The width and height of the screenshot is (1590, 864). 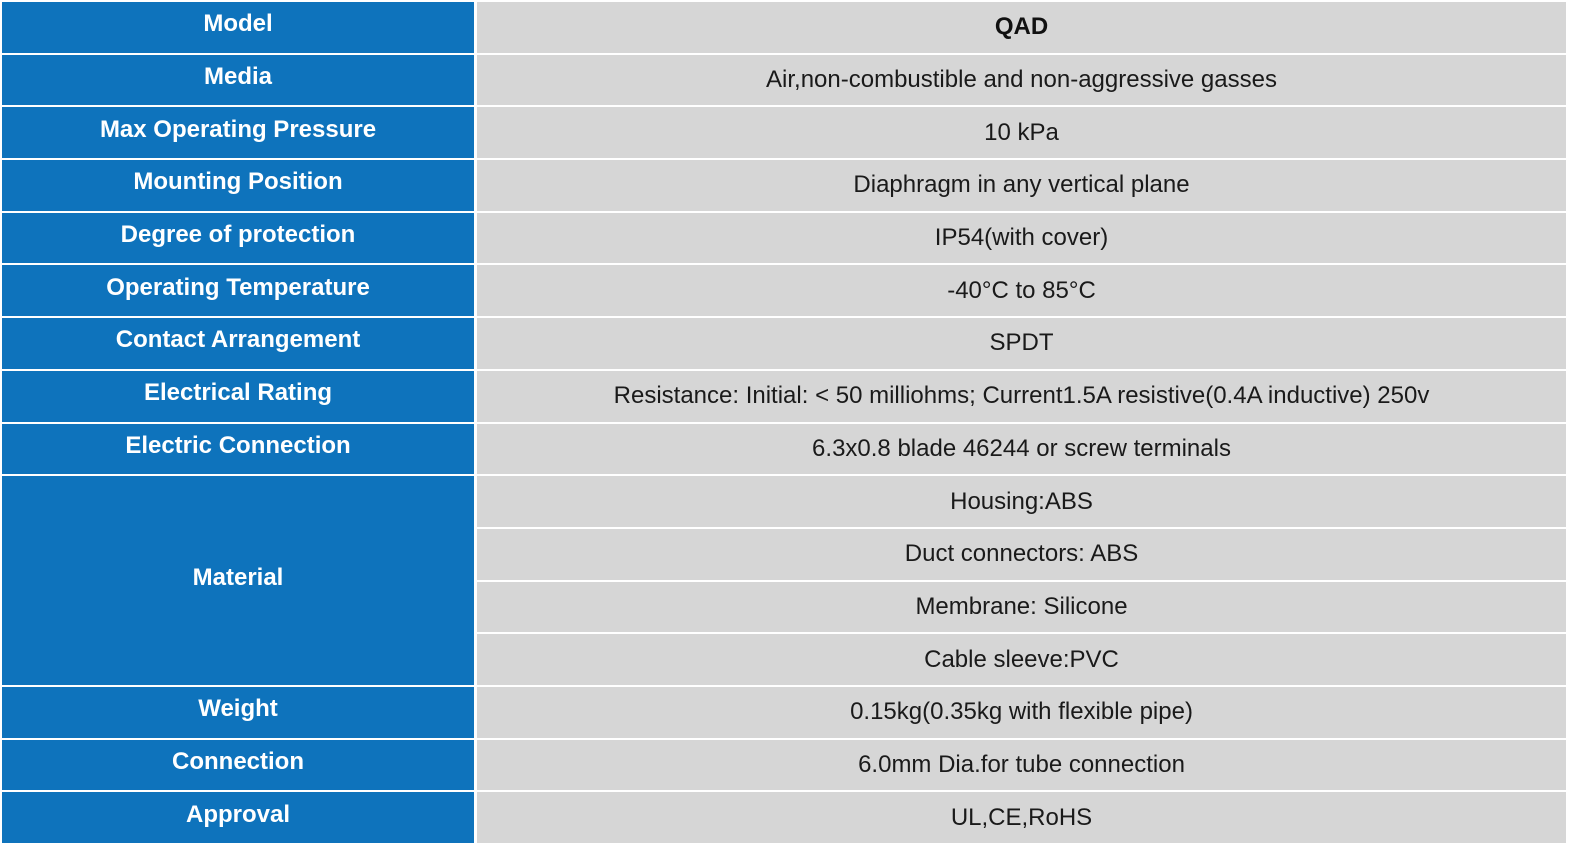 What do you see at coordinates (1021, 238) in the screenshot?
I see `spec-value-degree-of-protection: IP54(with cover)` at bounding box center [1021, 238].